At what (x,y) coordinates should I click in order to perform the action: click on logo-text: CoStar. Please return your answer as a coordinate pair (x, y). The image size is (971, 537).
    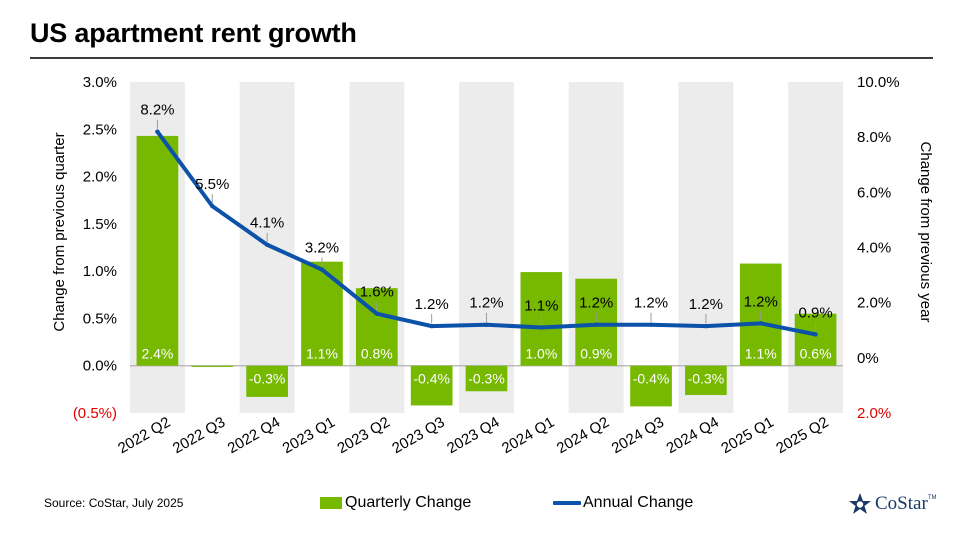
    Looking at the image, I should click on (901, 503).